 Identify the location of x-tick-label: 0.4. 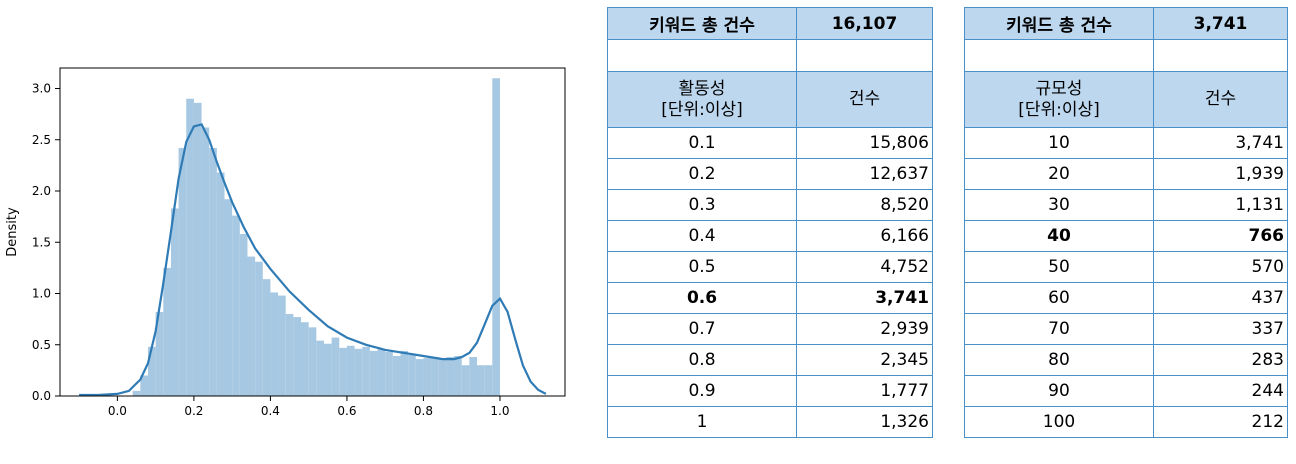
(270, 411).